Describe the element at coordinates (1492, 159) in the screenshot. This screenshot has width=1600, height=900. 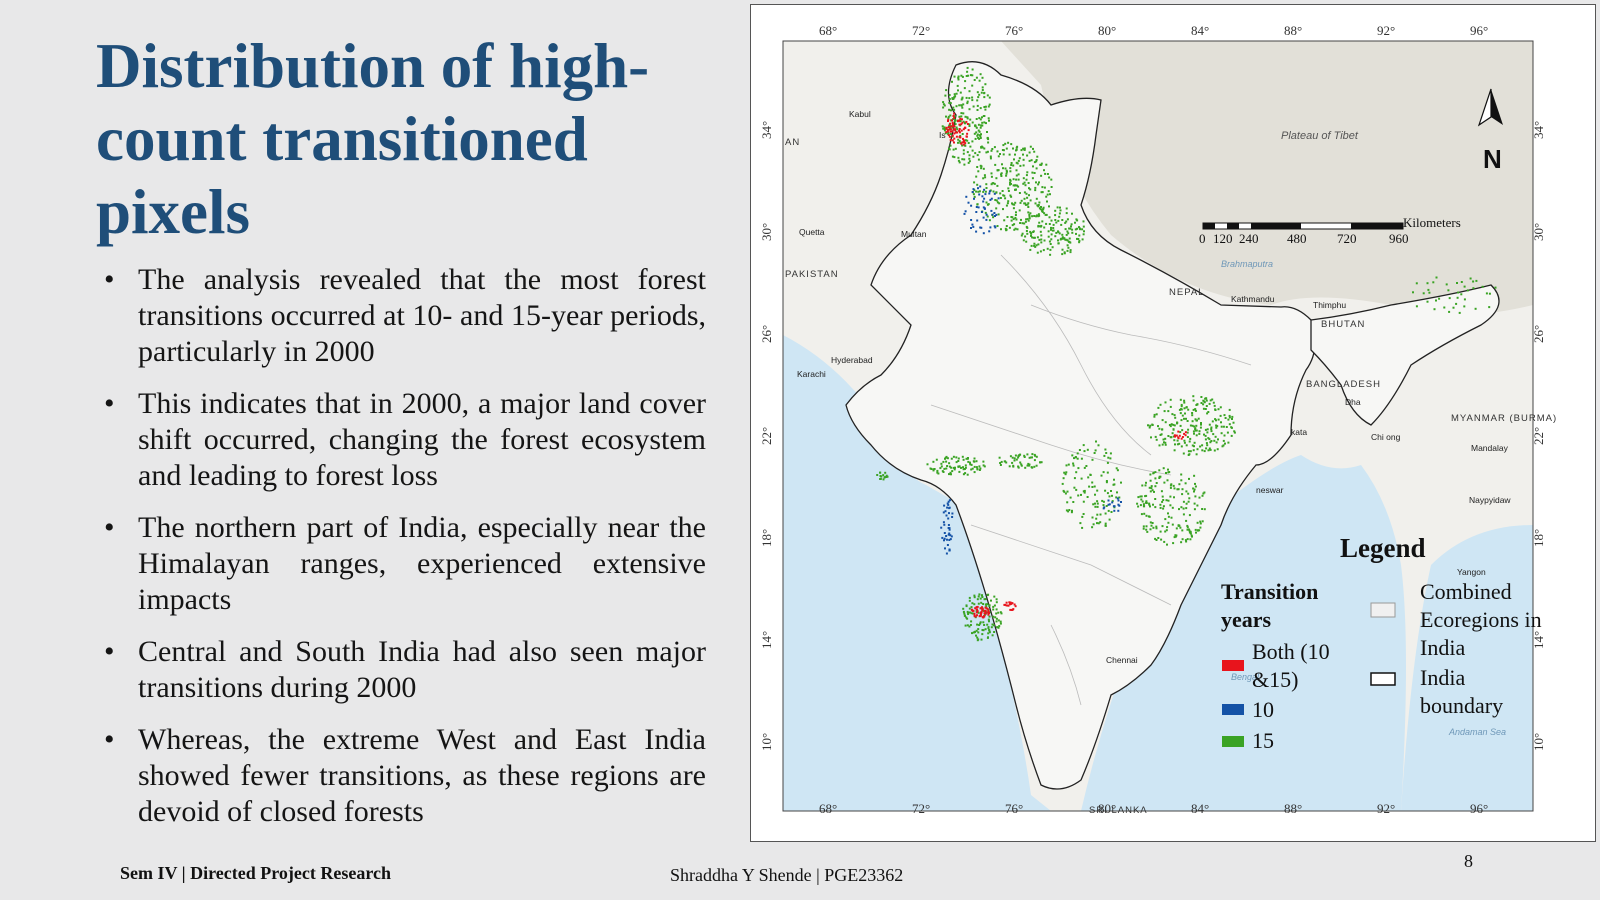
I see `north-arrow-label: N` at that location.